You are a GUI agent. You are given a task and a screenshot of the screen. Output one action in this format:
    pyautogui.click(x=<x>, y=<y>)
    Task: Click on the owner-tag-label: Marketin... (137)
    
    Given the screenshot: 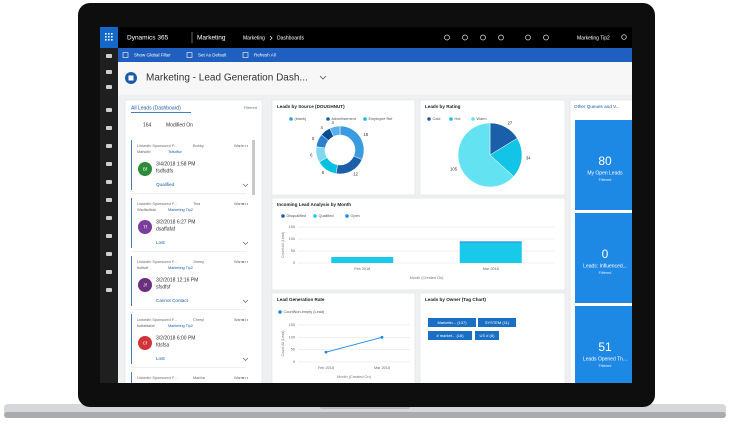 What is the action you would take?
    pyautogui.click(x=452, y=322)
    